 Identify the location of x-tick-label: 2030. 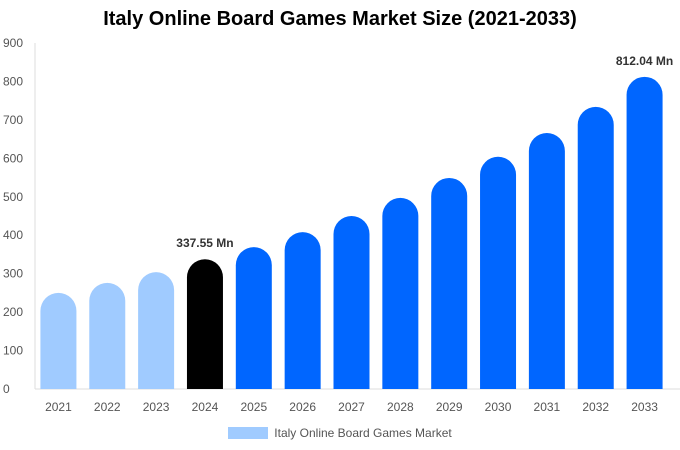
(498, 407).